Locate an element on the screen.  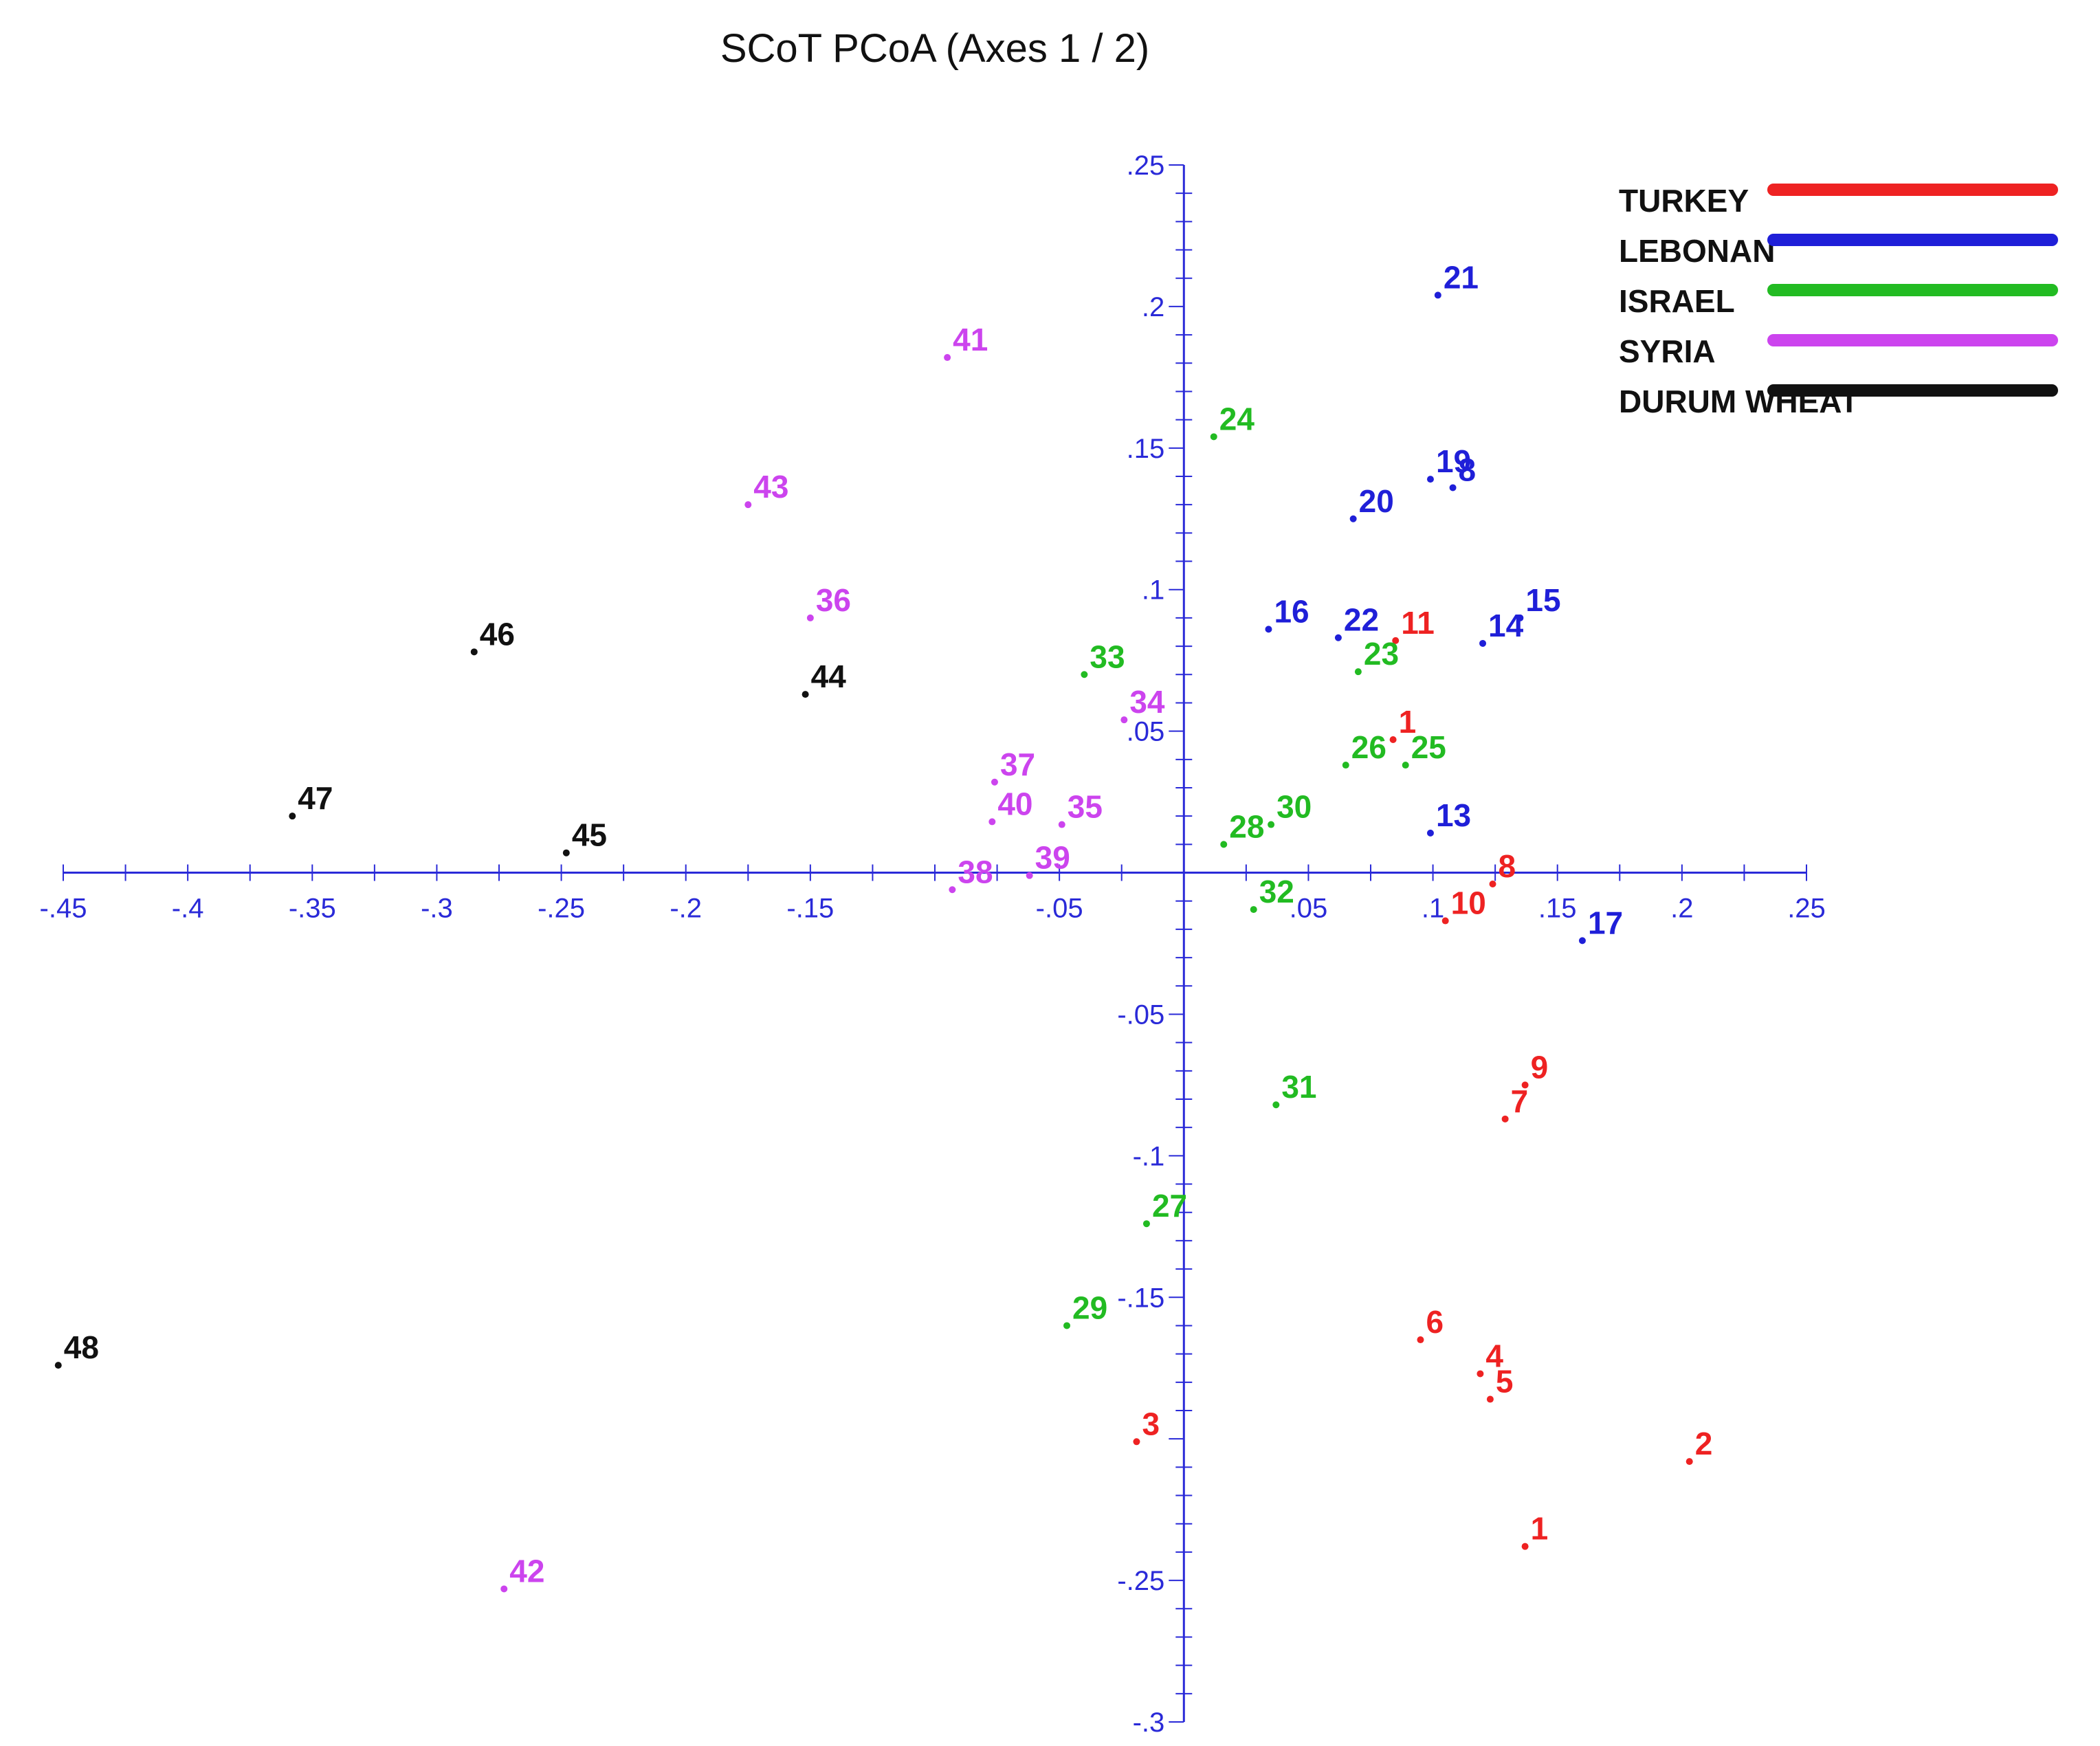
chart-title: SCoT PCoA (Axes 1 / 2) is located at coordinates (934, 48).